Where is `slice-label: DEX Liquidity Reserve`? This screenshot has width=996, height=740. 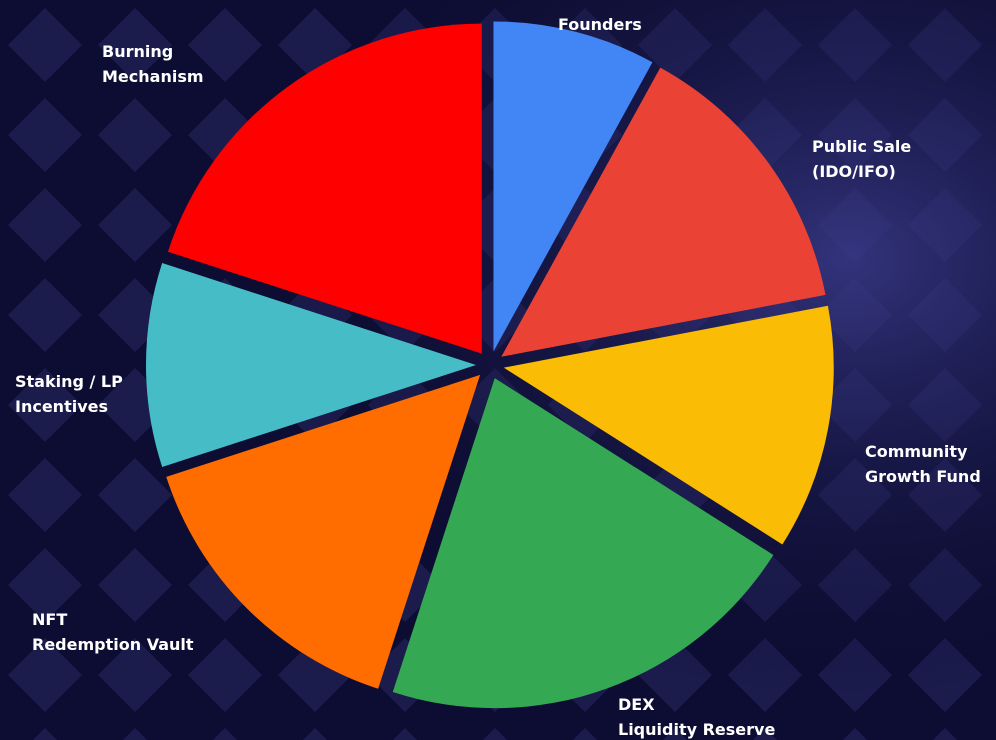
slice-label: DEX Liquidity Reserve is located at coordinates (696, 717).